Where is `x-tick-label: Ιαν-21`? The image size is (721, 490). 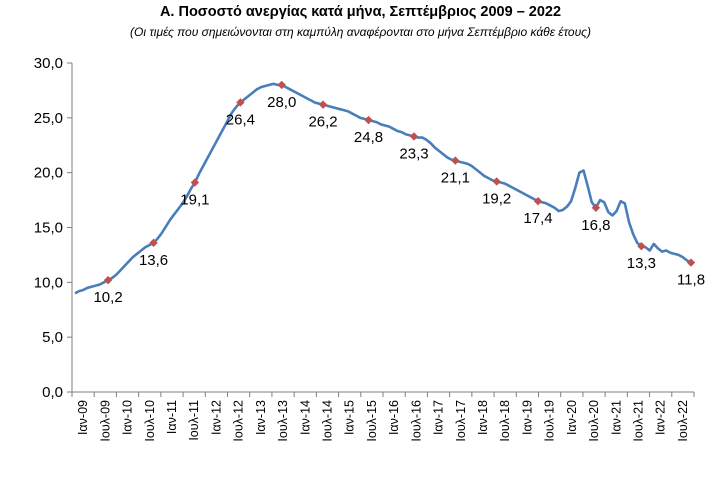 x-tick-label: Ιαν-21 is located at coordinates (616, 417).